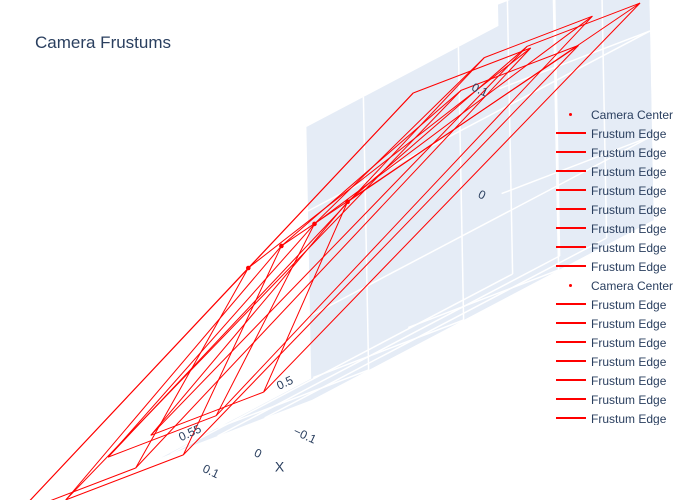 Image resolution: width=700 pixels, height=500 pixels. What do you see at coordinates (298, 235) in the screenshot?
I see `camera-centers` at bounding box center [298, 235].